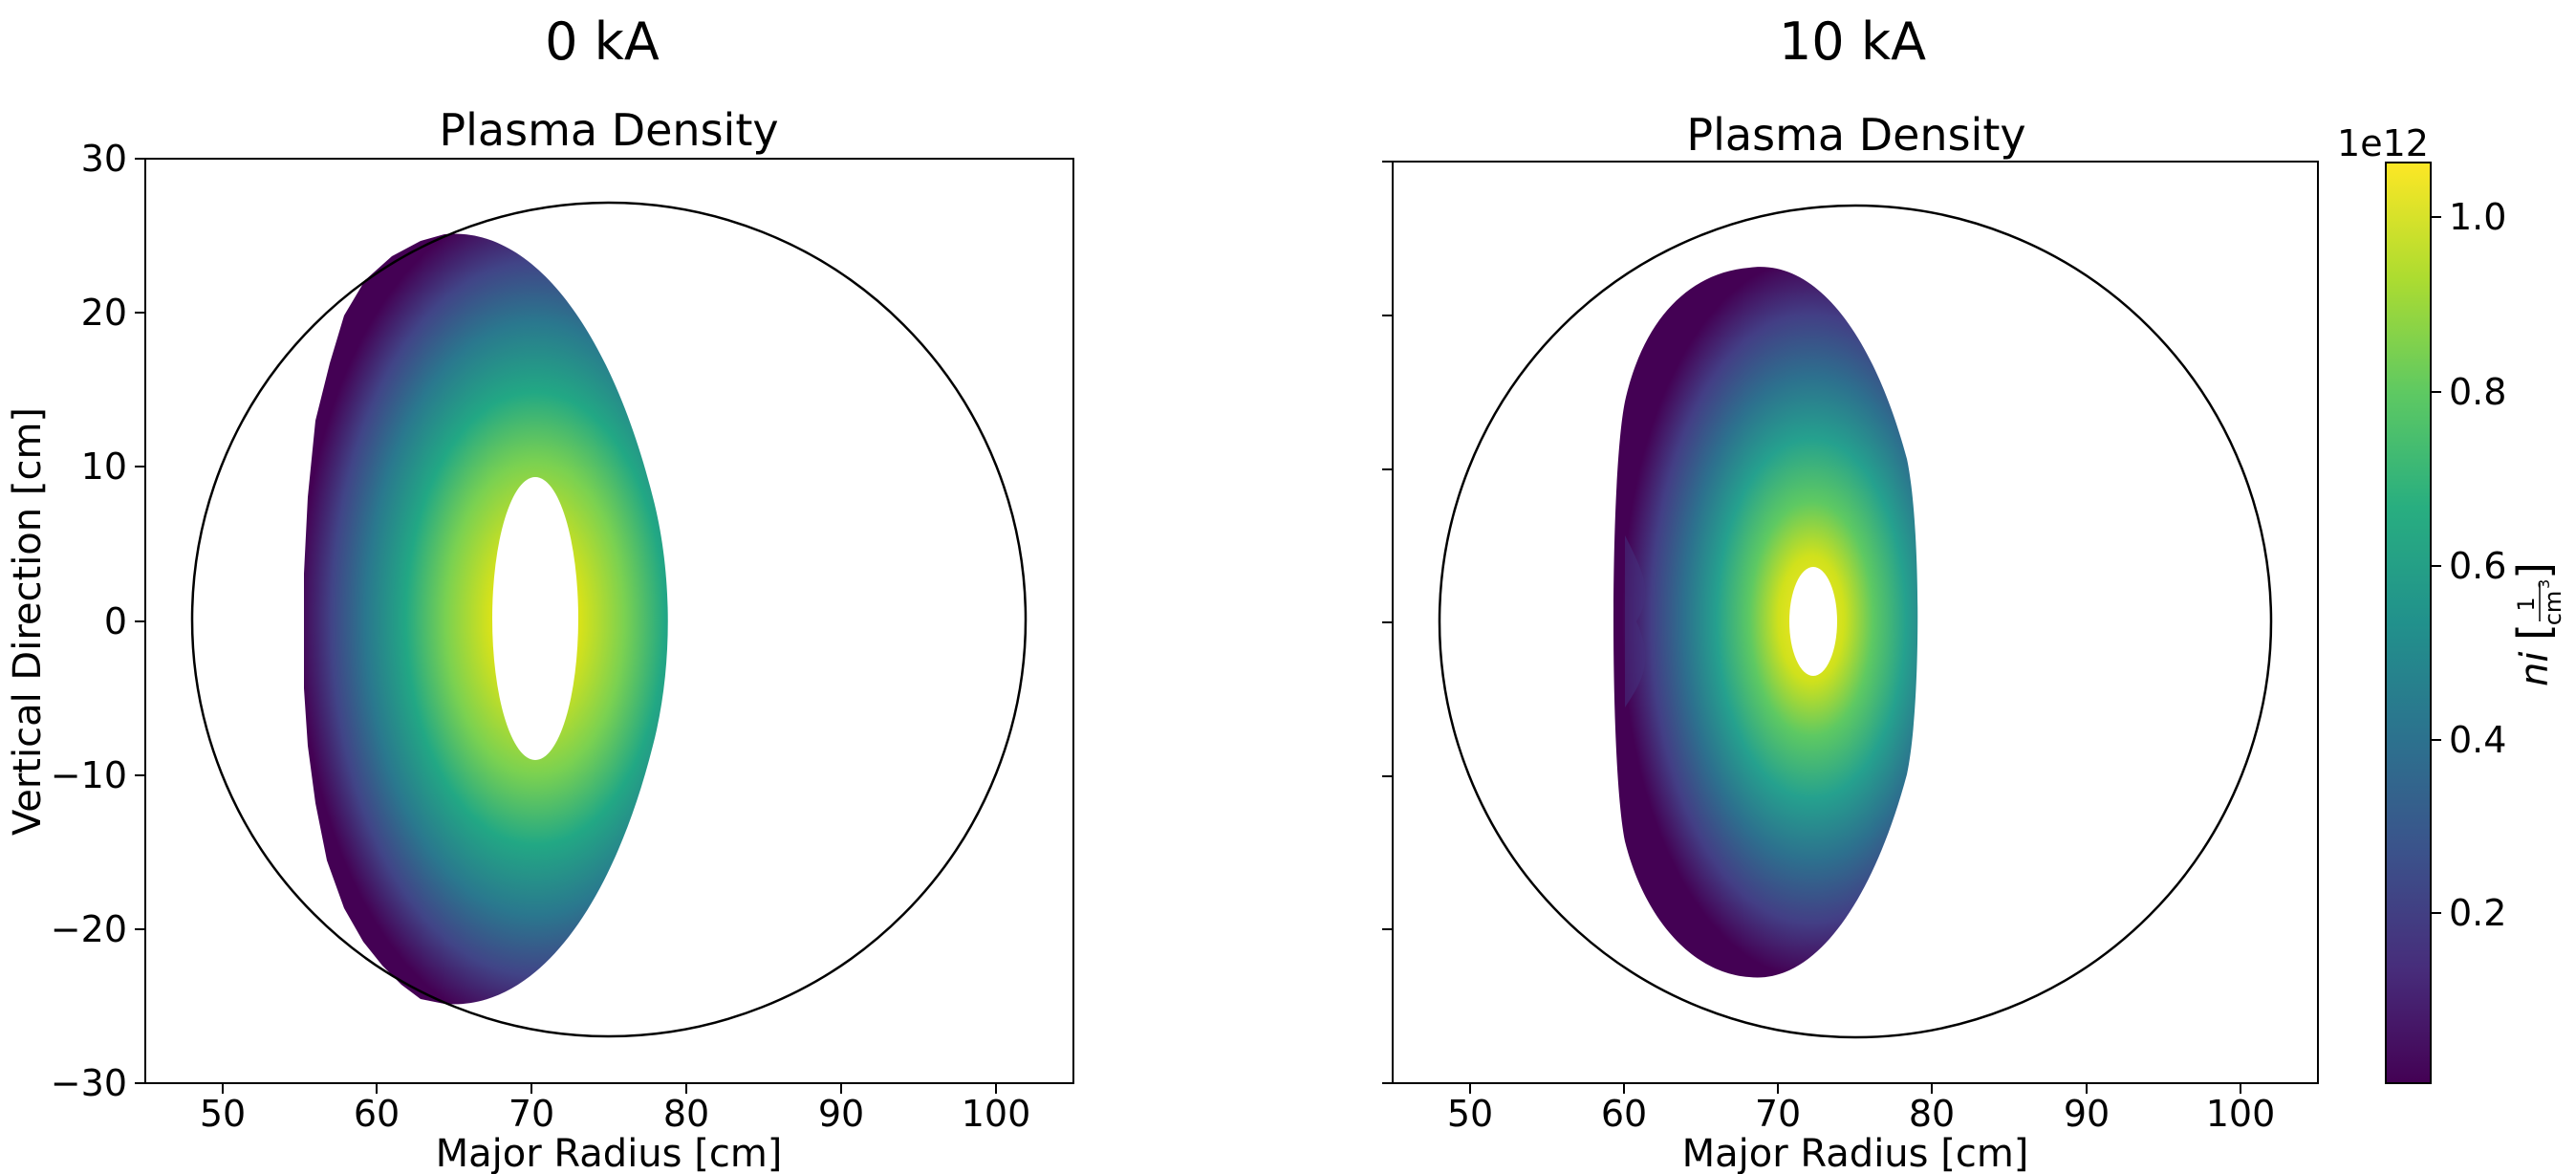 Image resolution: width=2576 pixels, height=1174 pixels. I want to click on suptitle-10ka: 10 kA, so click(1852, 41).